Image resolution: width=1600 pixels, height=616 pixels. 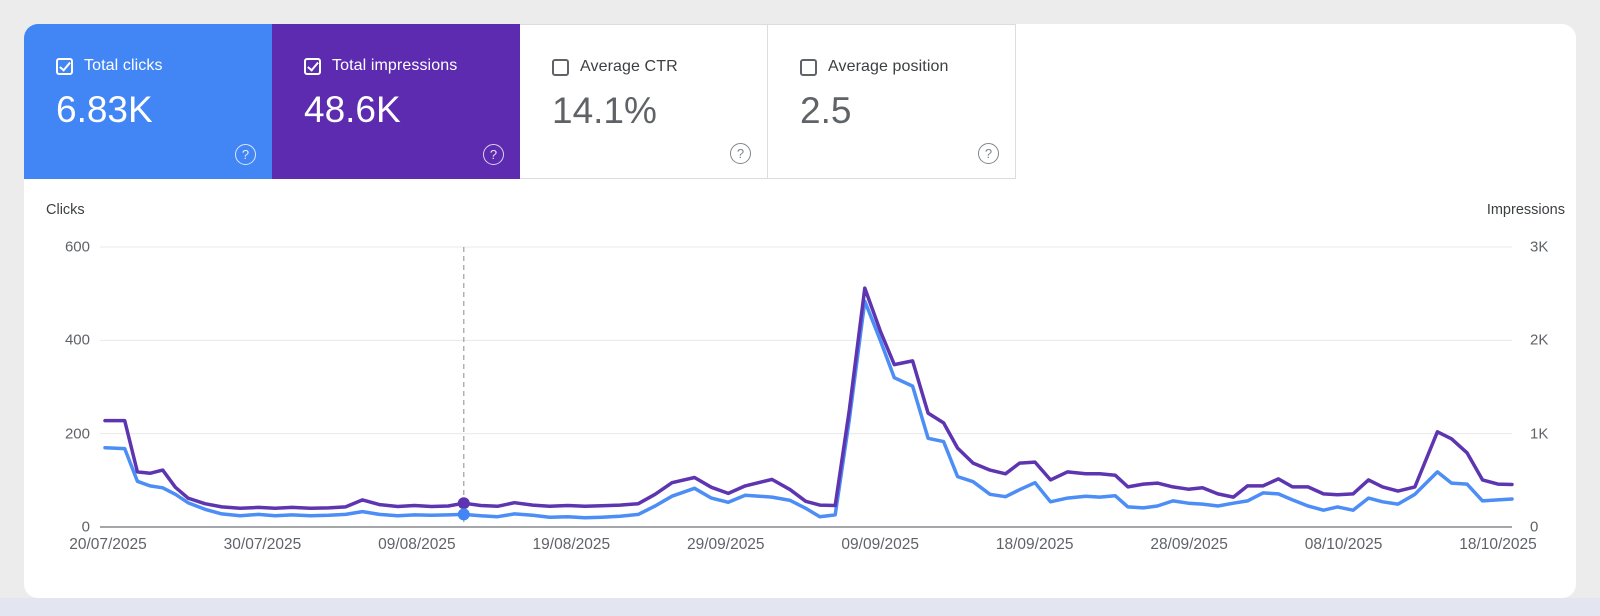 What do you see at coordinates (725, 544) in the screenshot?
I see `x-axis-tick: 29/09/2025` at bounding box center [725, 544].